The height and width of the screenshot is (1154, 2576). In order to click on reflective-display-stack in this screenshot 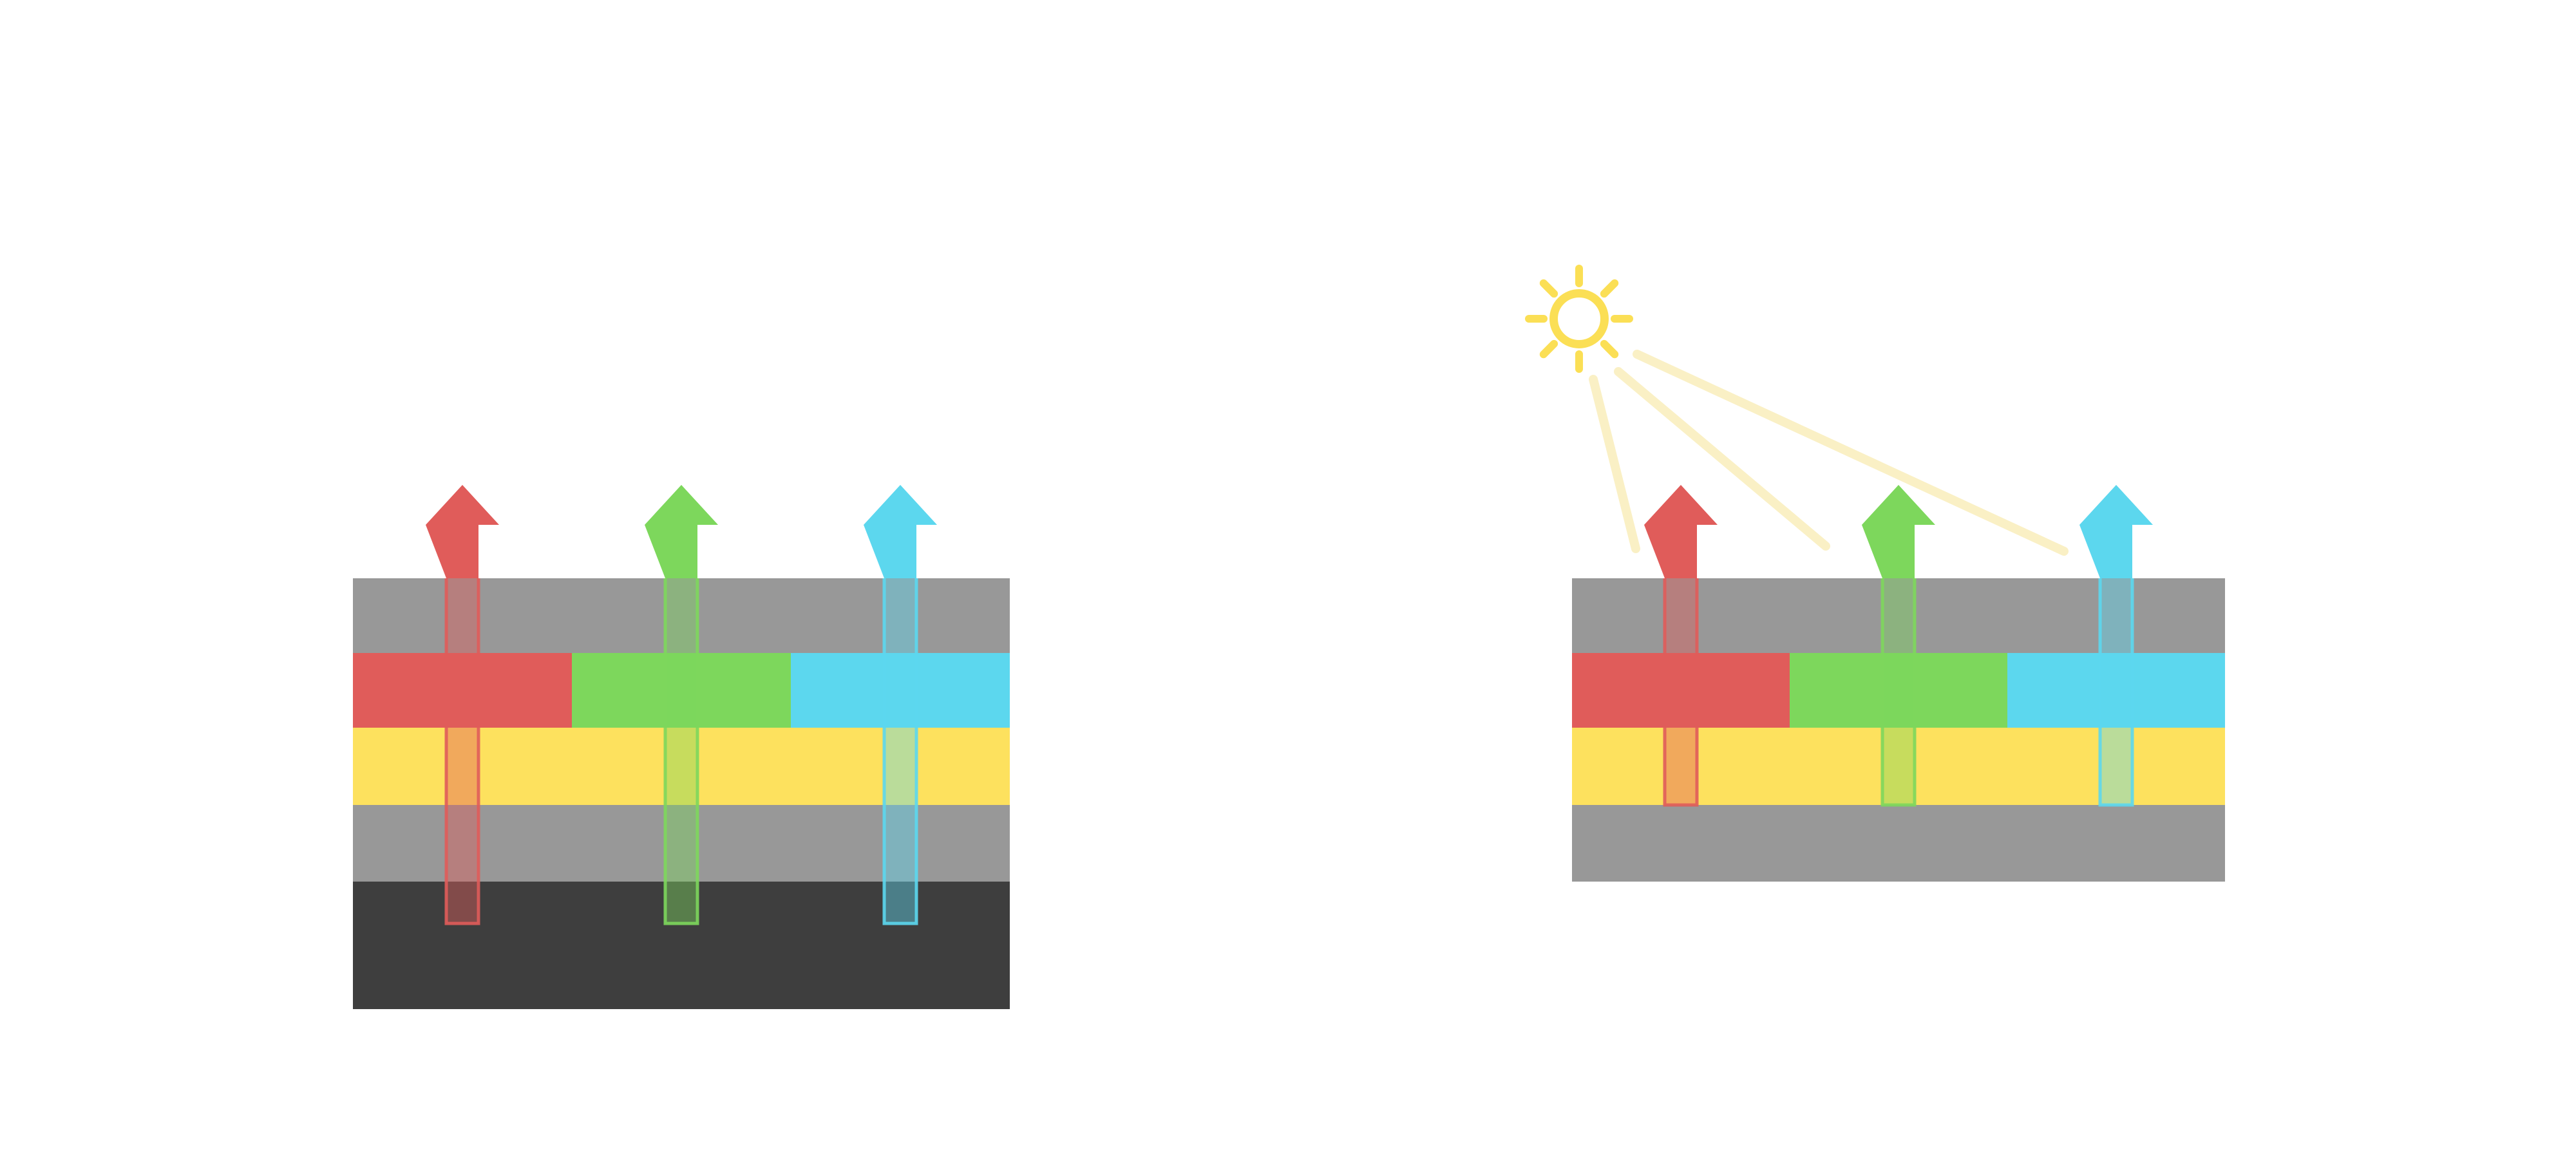, I will do `click(1875, 573)`.